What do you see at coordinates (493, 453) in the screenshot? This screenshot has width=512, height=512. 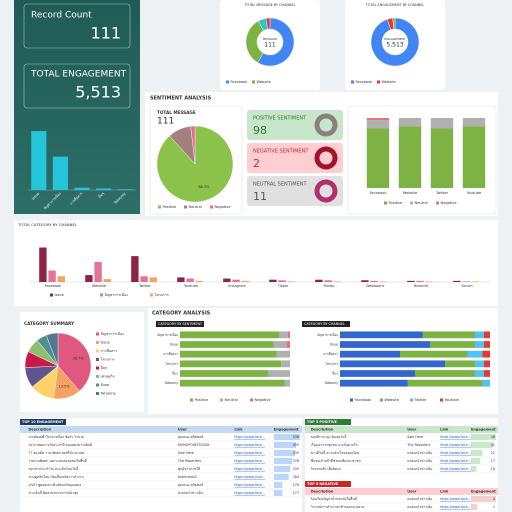 I see `table-cell: 21` at bounding box center [493, 453].